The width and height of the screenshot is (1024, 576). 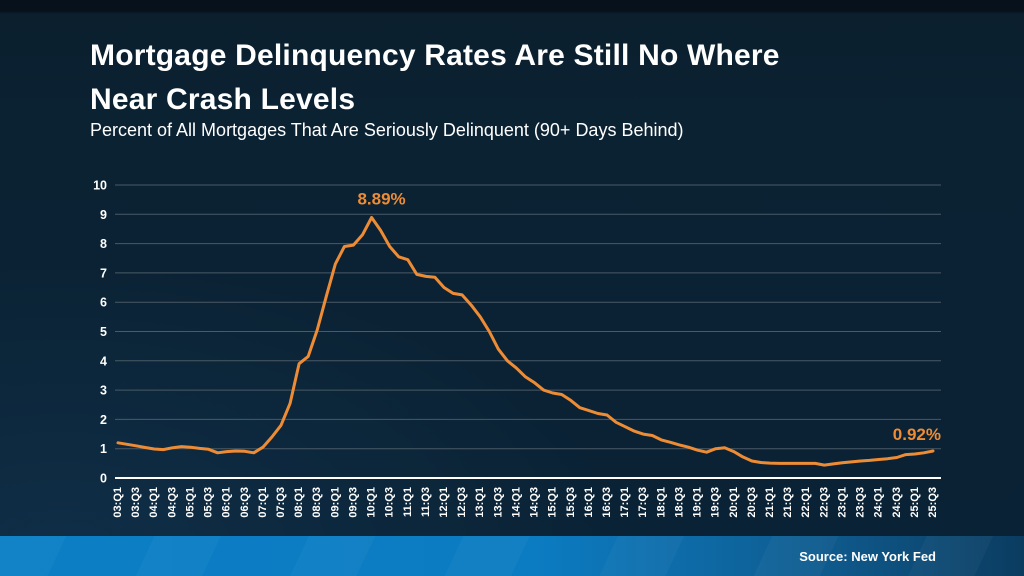 What do you see at coordinates (103, 449) in the screenshot?
I see `y-tick-label: 1` at bounding box center [103, 449].